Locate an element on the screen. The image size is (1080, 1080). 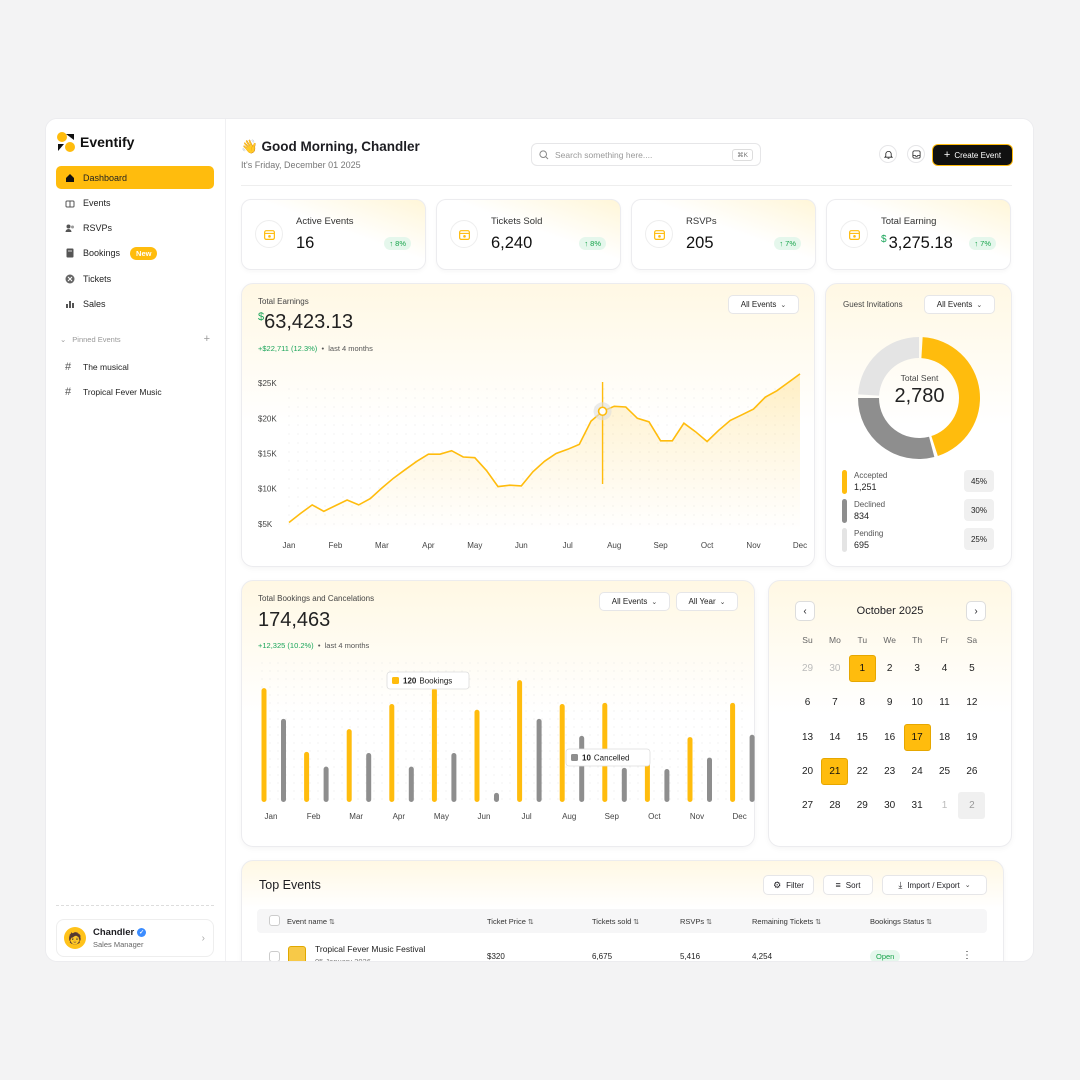
bar-cancelled-sep is located at coordinates (624, 784).